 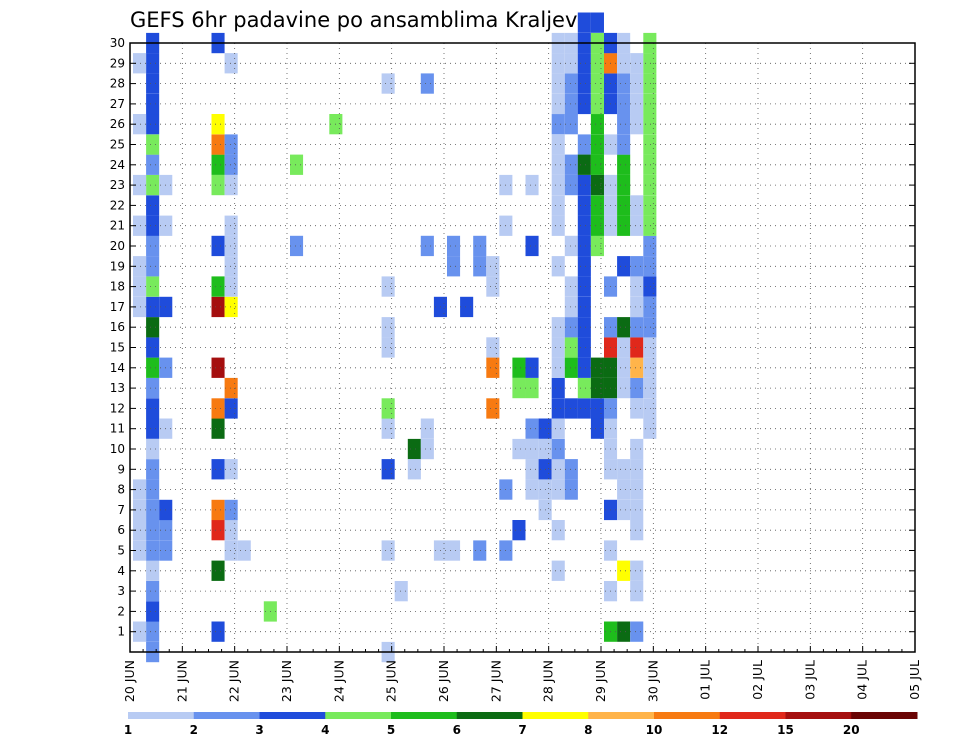 What do you see at coordinates (914, 680) in the screenshot?
I see `x-tick-label: 05 JUL` at bounding box center [914, 680].